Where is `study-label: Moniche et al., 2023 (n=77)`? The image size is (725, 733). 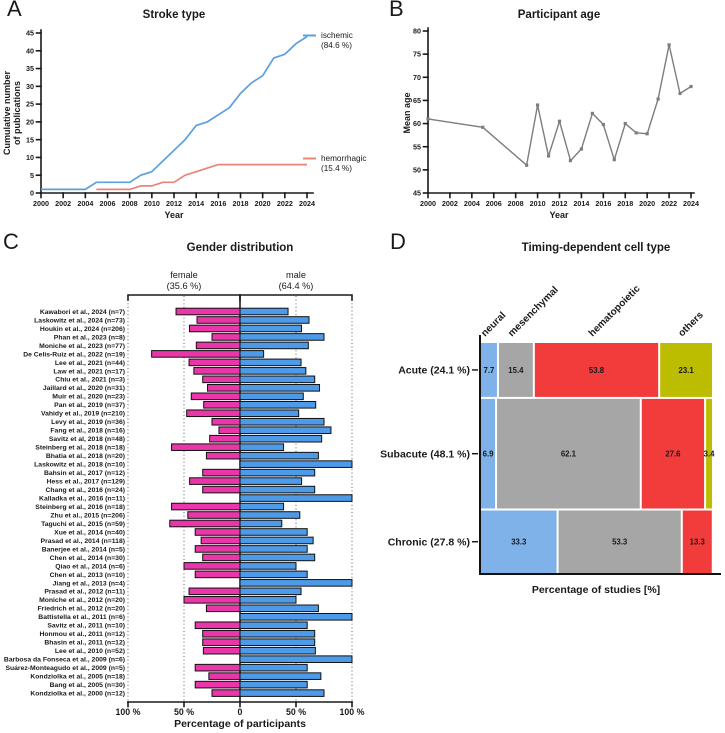
study-label: Moniche et al., 2023 (n=77) is located at coordinates (82, 346).